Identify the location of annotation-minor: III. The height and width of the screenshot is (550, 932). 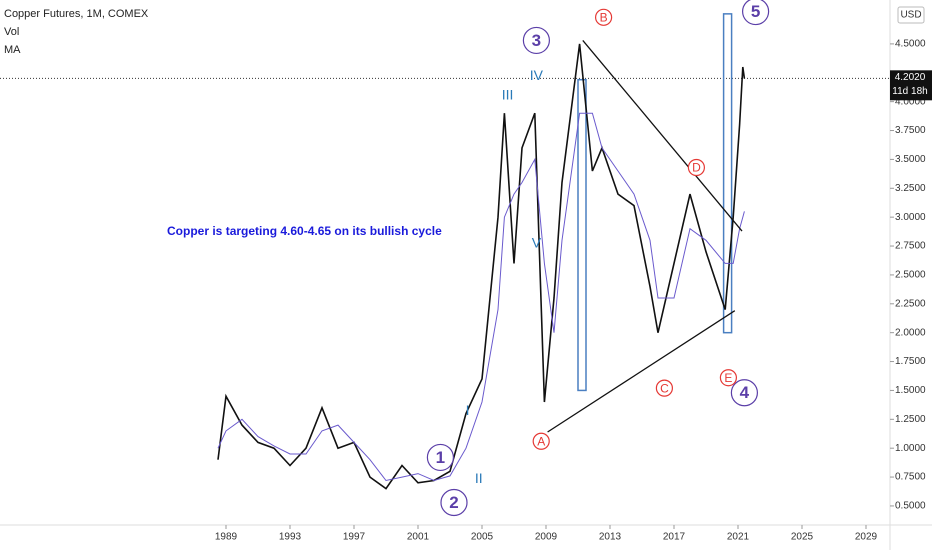
(508, 94).